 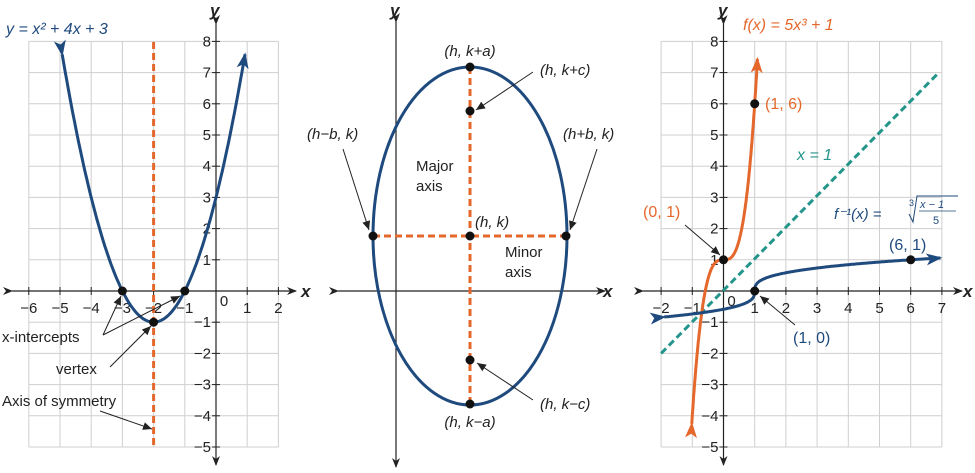 I want to click on vertex-label: vertex, so click(x=76, y=369).